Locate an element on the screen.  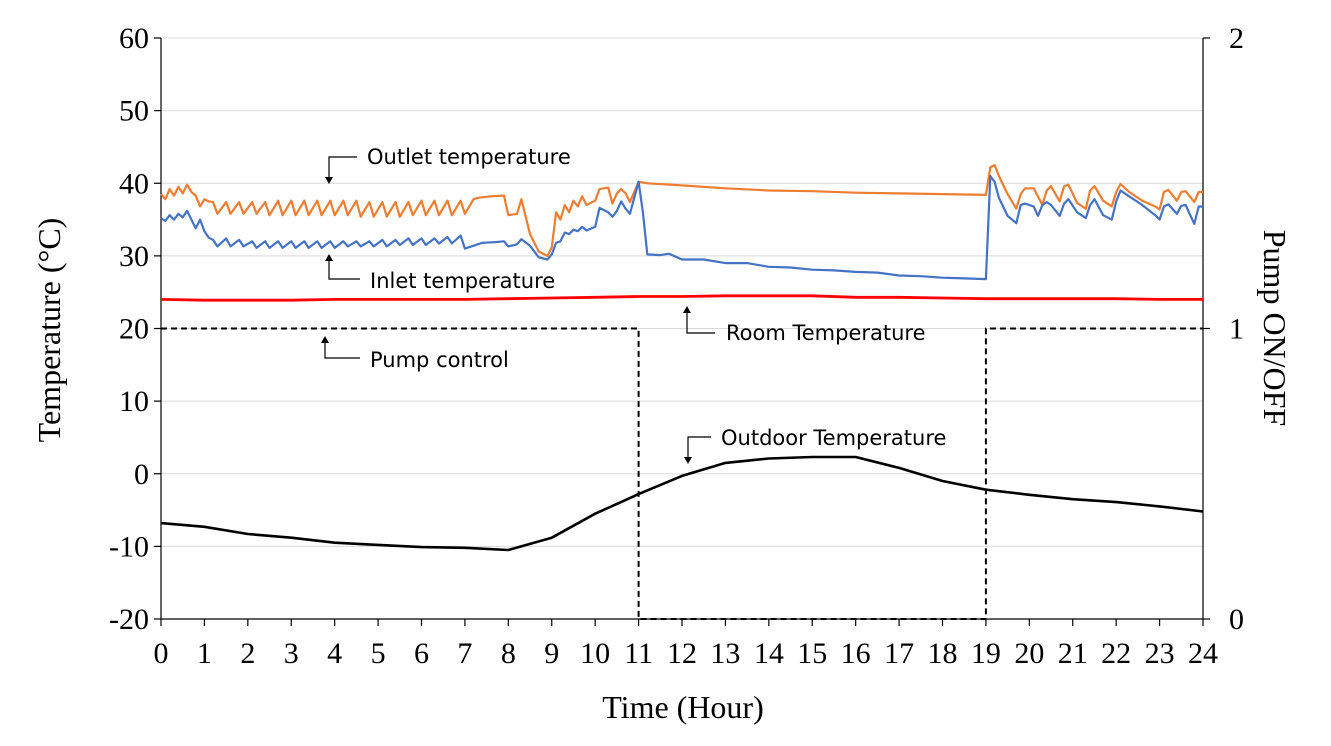
y2-tick-label: 1 is located at coordinates (1236, 329).